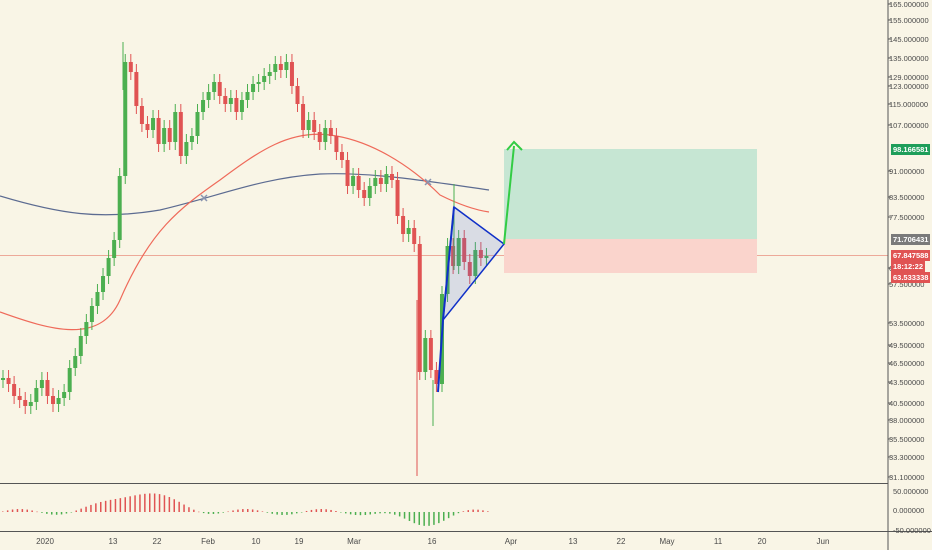 The image size is (932, 550). What do you see at coordinates (630, 194) in the screenshot?
I see `profit-zone` at bounding box center [630, 194].